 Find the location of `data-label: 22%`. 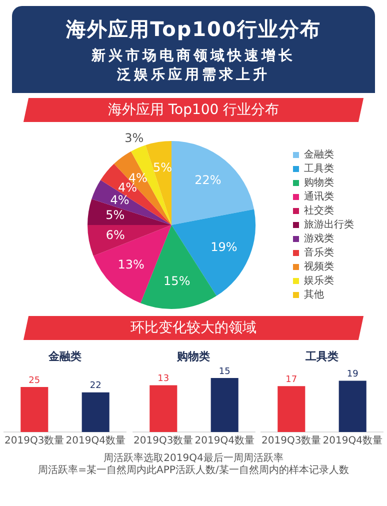

data-label: 22% is located at coordinates (207, 180).